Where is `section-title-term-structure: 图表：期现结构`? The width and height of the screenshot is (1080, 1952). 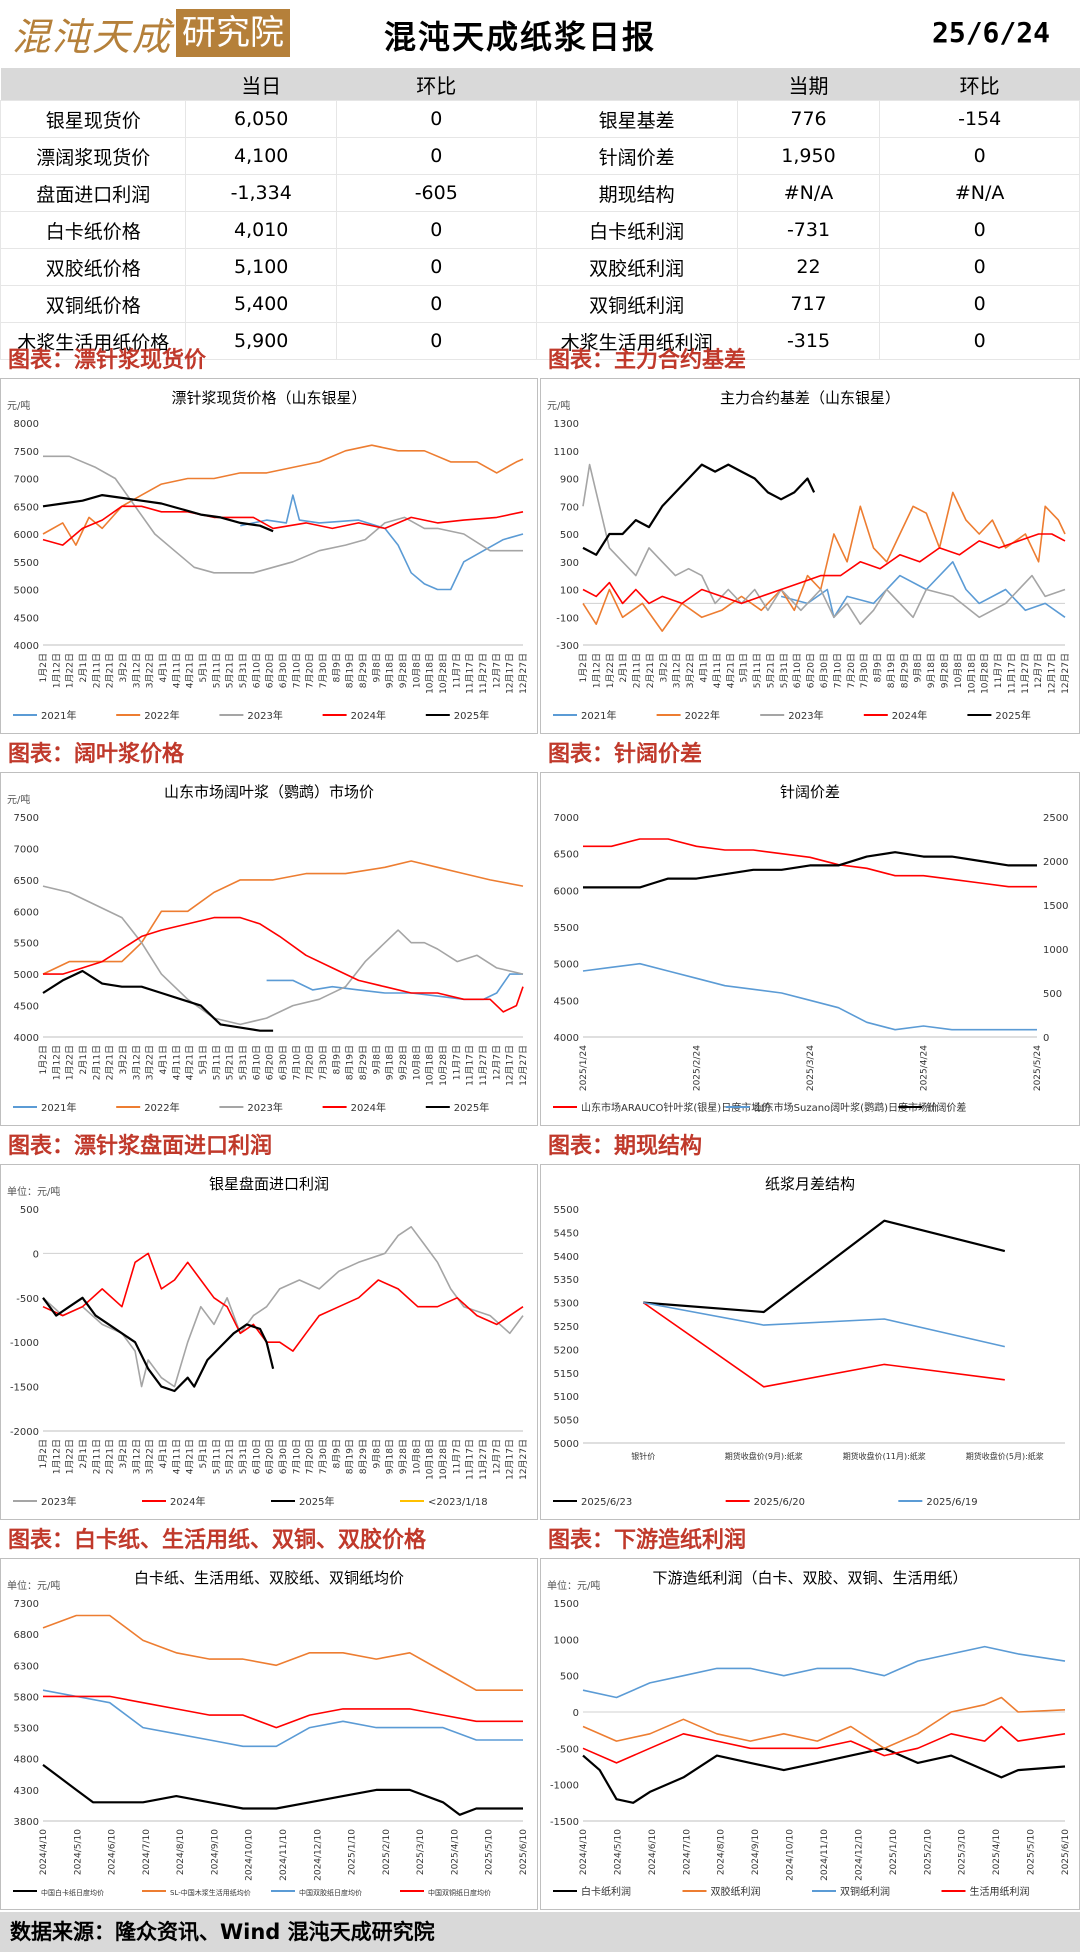
section-title-term-structure: 图表：期现结构 is located at coordinates (625, 1146).